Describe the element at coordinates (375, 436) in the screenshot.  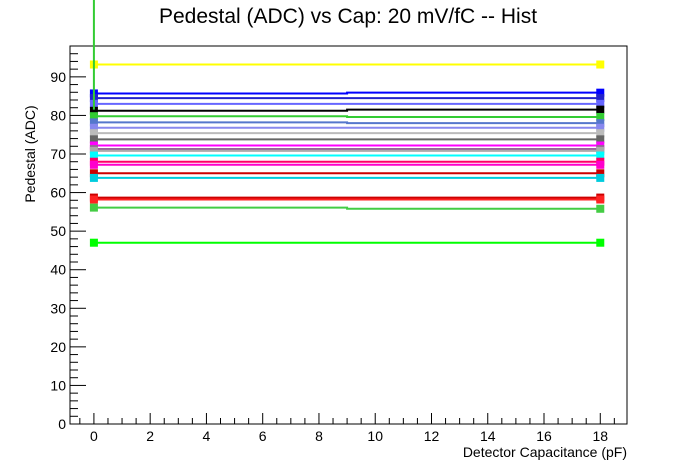
I see `x-tick-label: 10` at that location.